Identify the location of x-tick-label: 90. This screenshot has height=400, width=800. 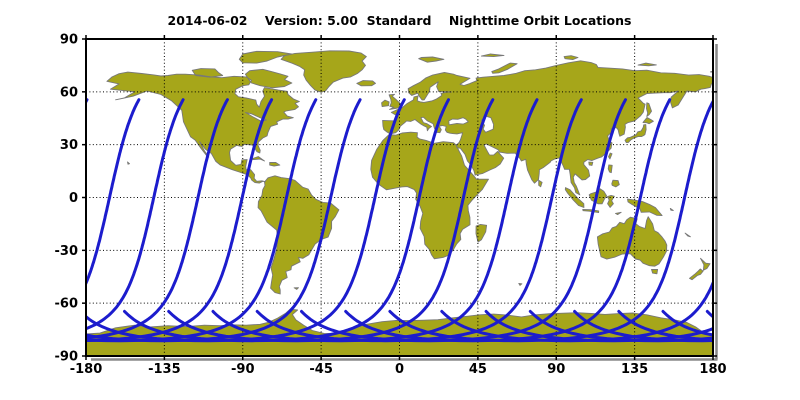
(556, 369).